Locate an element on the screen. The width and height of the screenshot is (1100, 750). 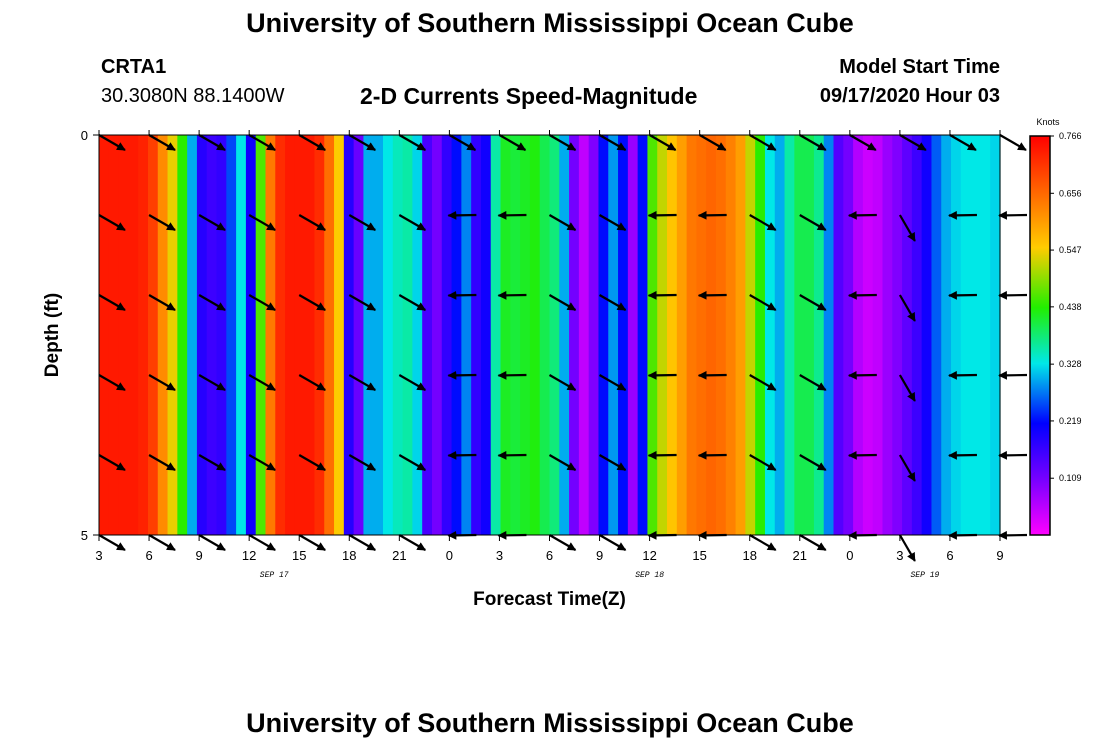
chart-title: 2-D Currents Speed-Magnitude is located at coordinates (529, 96).